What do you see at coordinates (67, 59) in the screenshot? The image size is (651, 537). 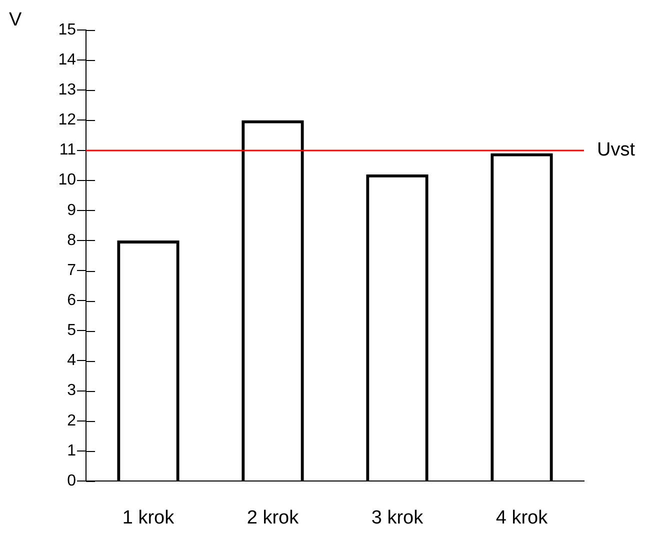 I see `y-tick-label: 14` at bounding box center [67, 59].